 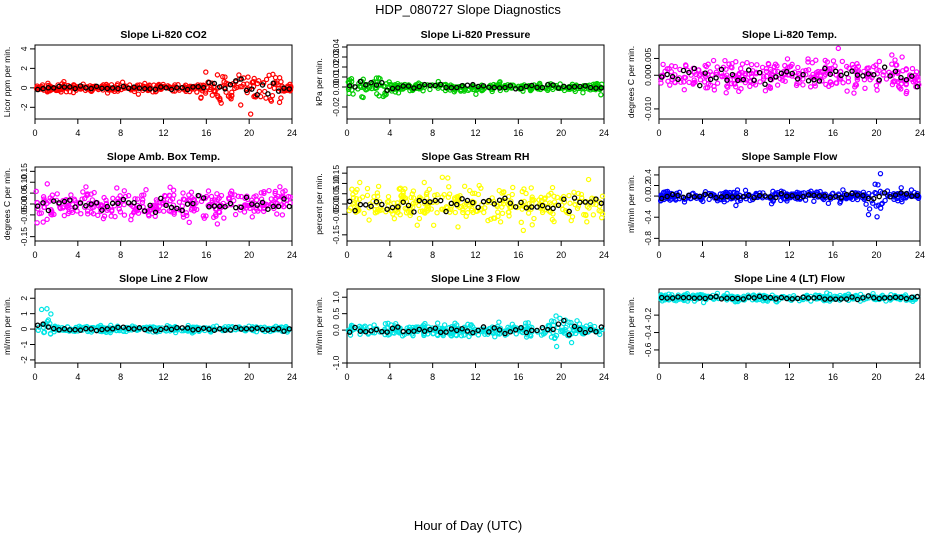 What do you see at coordinates (648, 349) in the screenshot?
I see `y-tick-label-9-0: -0.6` at bounding box center [648, 349].